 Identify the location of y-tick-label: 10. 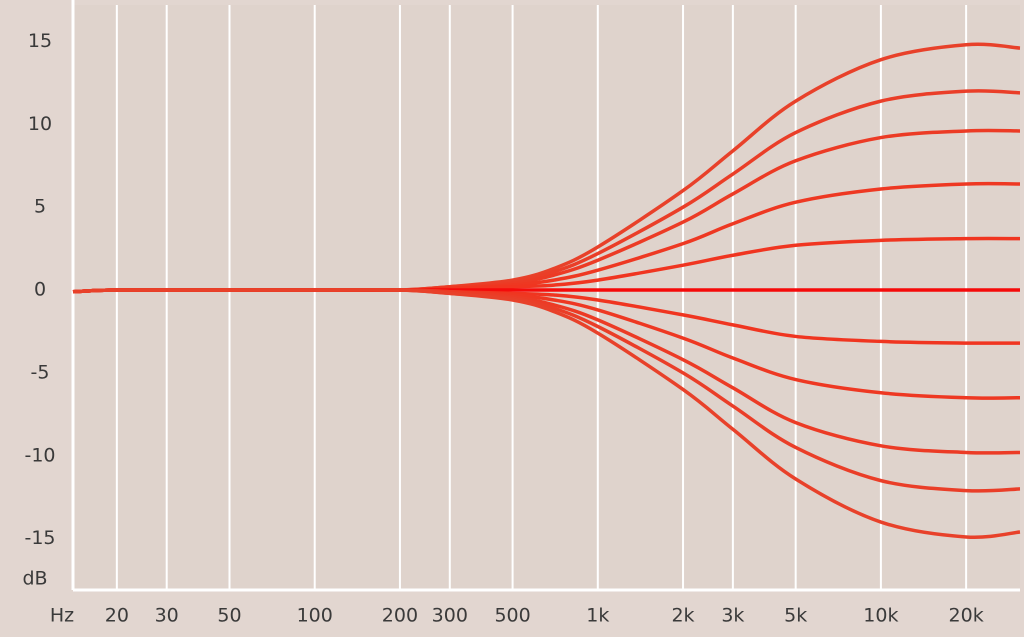
(40, 124).